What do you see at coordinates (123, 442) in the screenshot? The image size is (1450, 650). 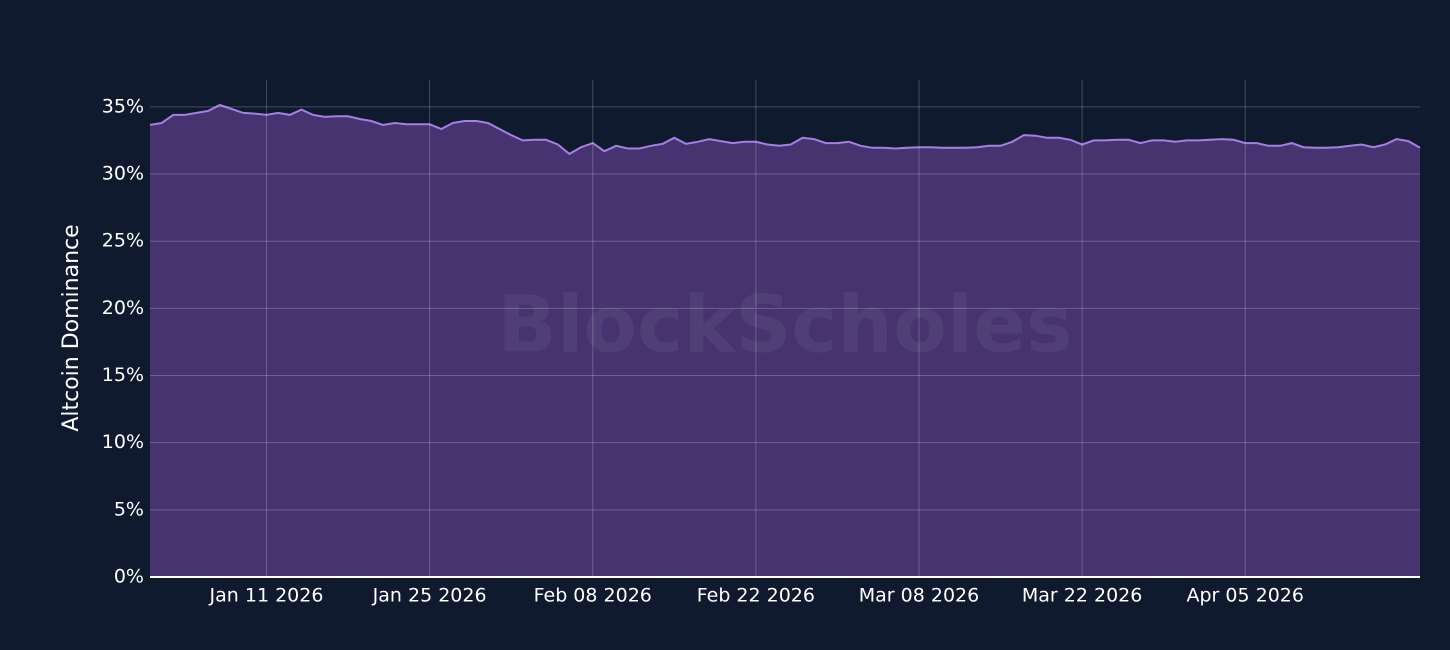 I see `y-tick-label: 10%` at bounding box center [123, 442].